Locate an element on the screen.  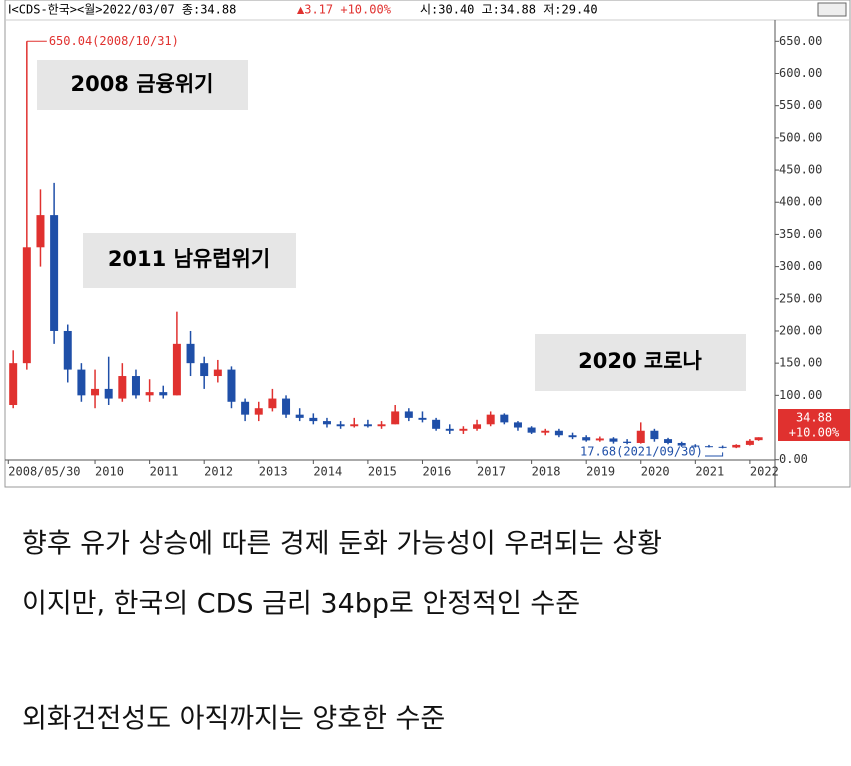
y-tick-label: 500.00 is located at coordinates (800, 137).